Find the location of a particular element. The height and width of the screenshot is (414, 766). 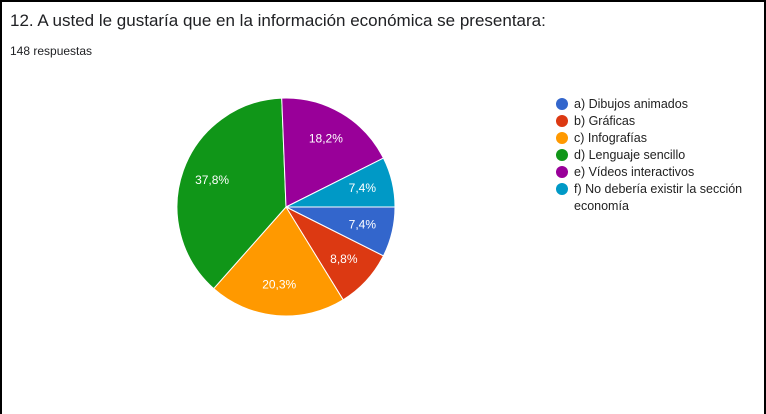

slice-label: 18,2% is located at coordinates (326, 139).